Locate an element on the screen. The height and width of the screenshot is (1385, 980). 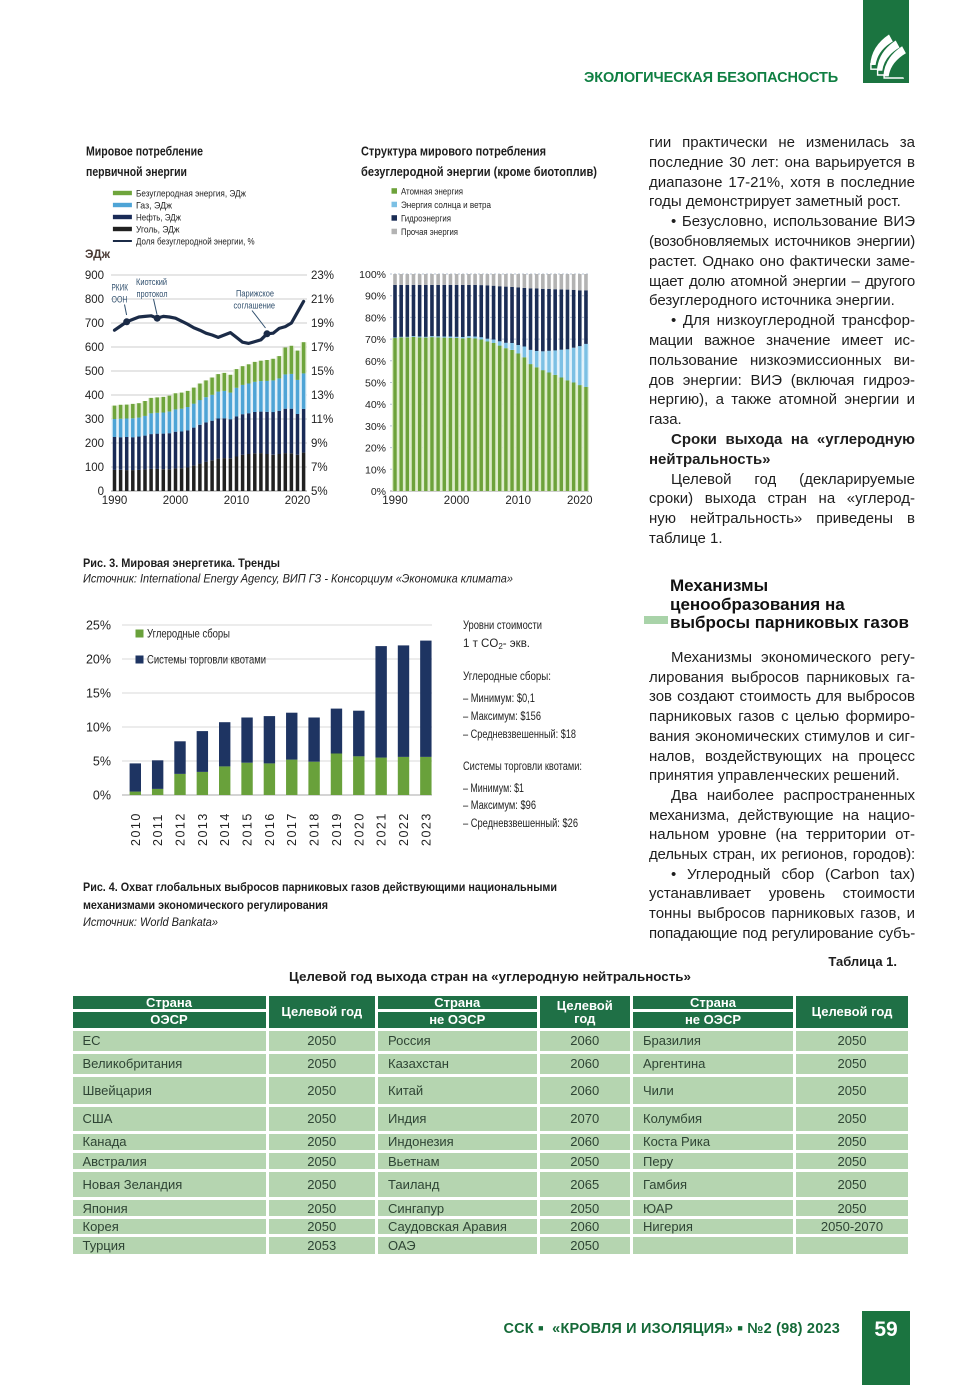
svg-text: 70% is located at coordinates (375, 340).